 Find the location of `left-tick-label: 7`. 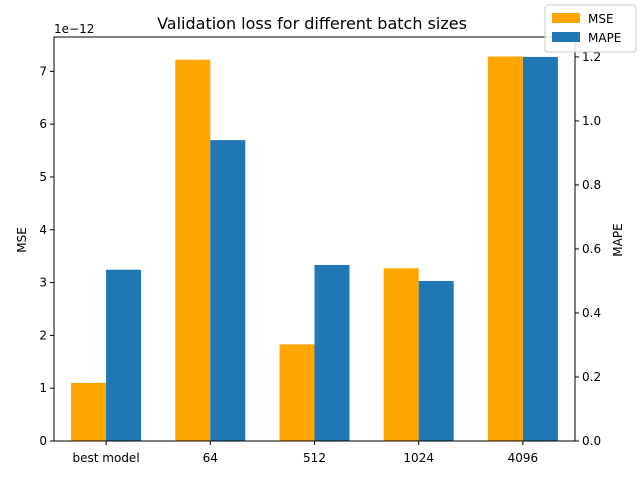

left-tick-label: 7 is located at coordinates (43, 71).